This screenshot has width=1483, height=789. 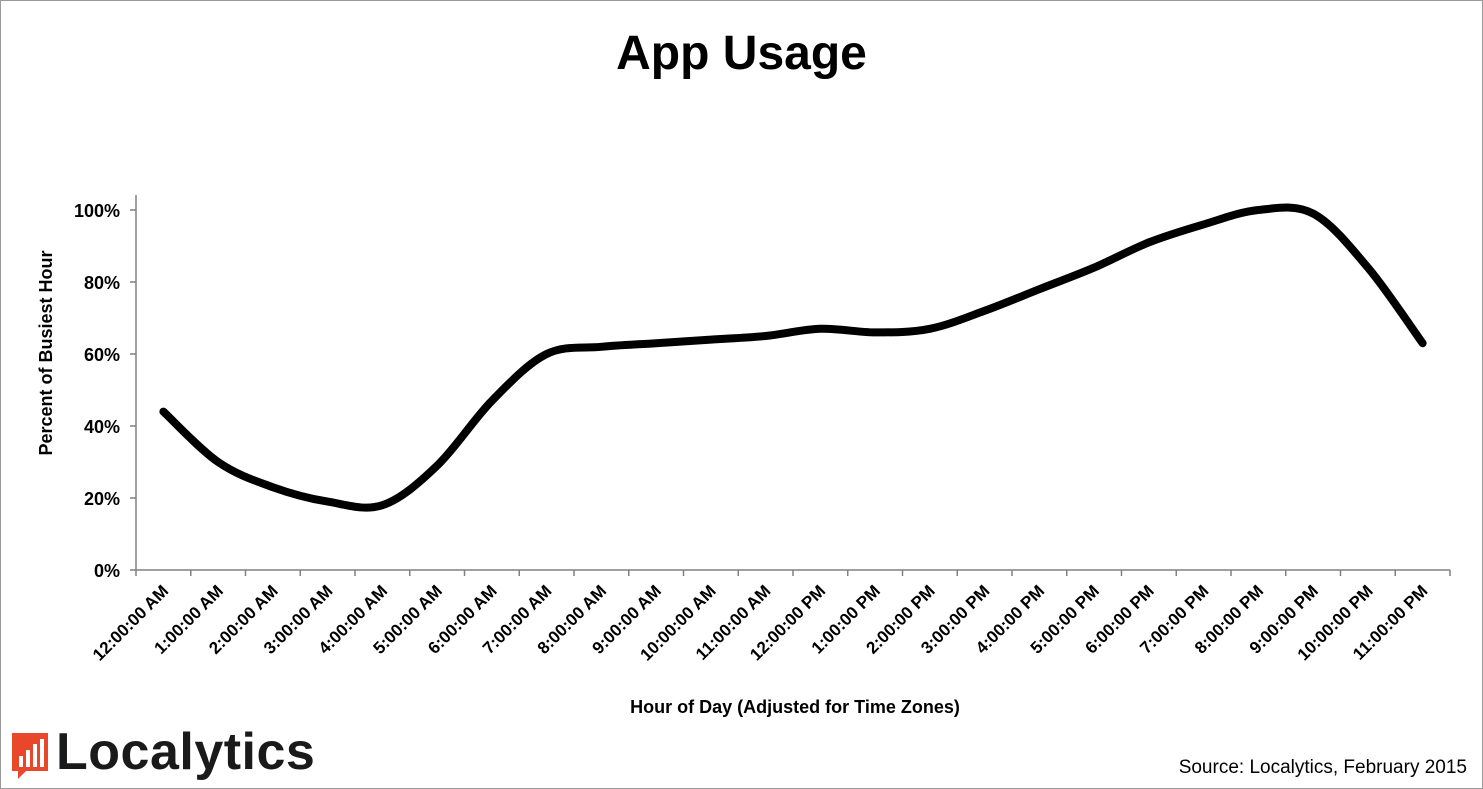 I want to click on y-tick-labels: 0% 20% 40% 60% 80% 100%, so click(x=97, y=391).